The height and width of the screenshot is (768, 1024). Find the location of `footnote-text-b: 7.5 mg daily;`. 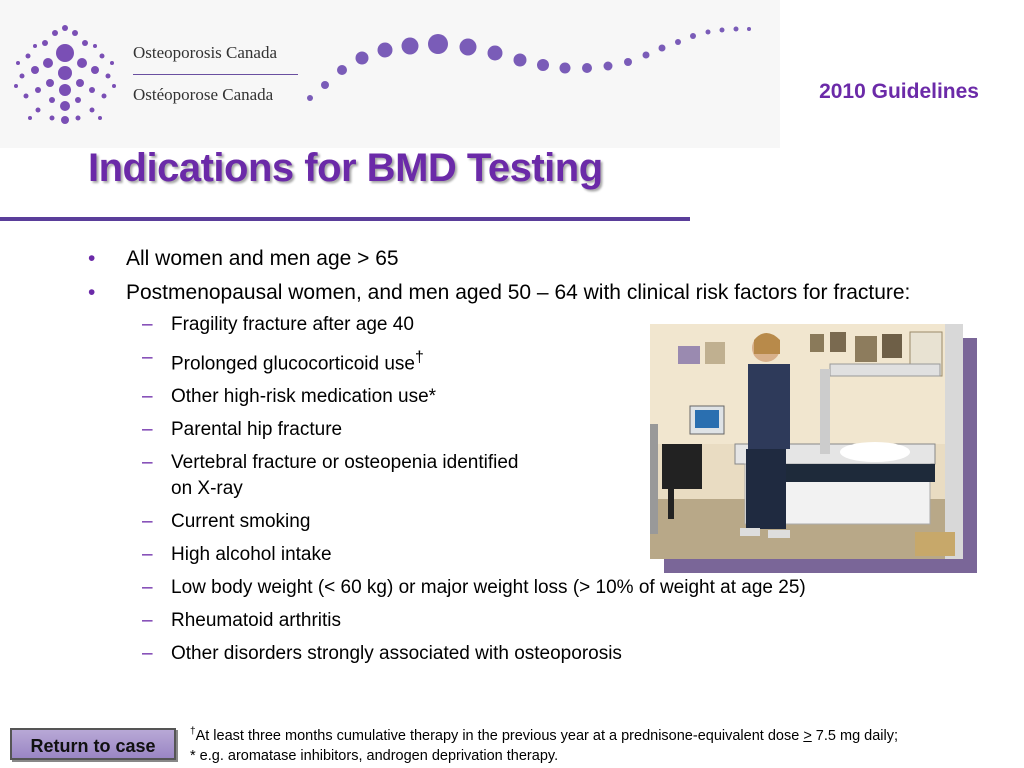

footnote-text-b: 7.5 mg daily; is located at coordinates (855, 735).